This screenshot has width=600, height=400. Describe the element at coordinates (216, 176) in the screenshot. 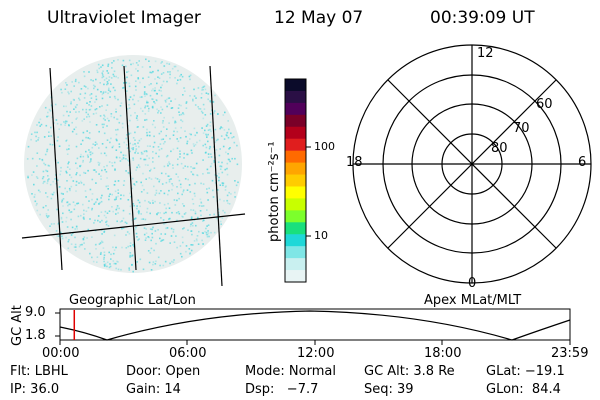

I see `longitude-line` at that location.